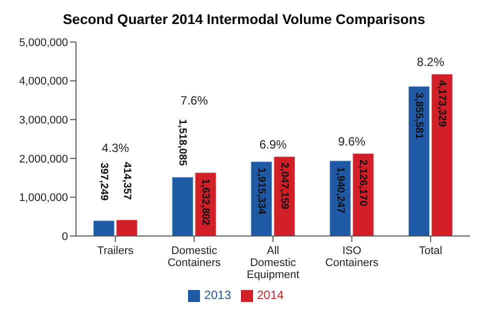 This screenshot has height=325, width=488. What do you see at coordinates (352, 256) in the screenshot?
I see `x-tick-label: ISO Containers` at bounding box center [352, 256].